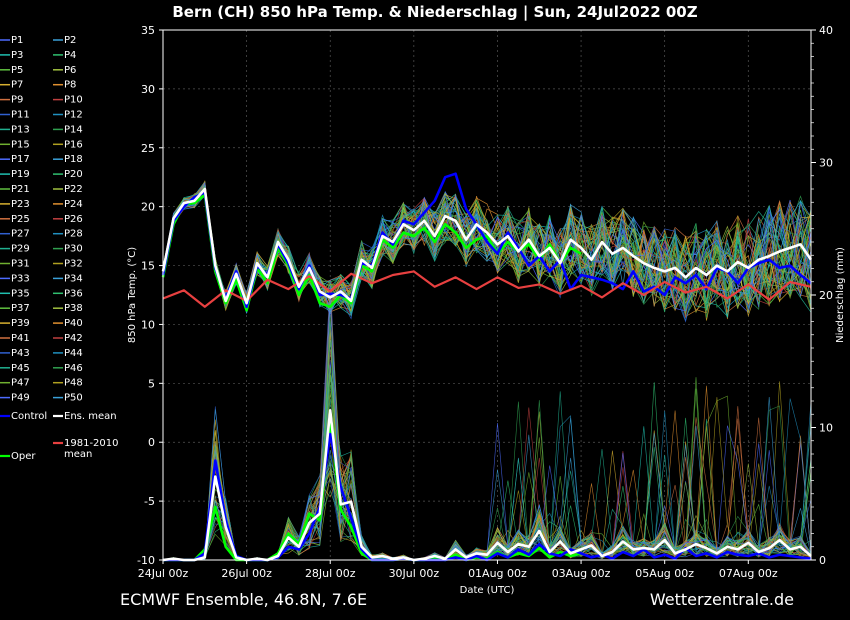 The width and height of the screenshot is (850, 620). What do you see at coordinates (20, 293) in the screenshot?
I see `legend-label: P35` at bounding box center [20, 293].